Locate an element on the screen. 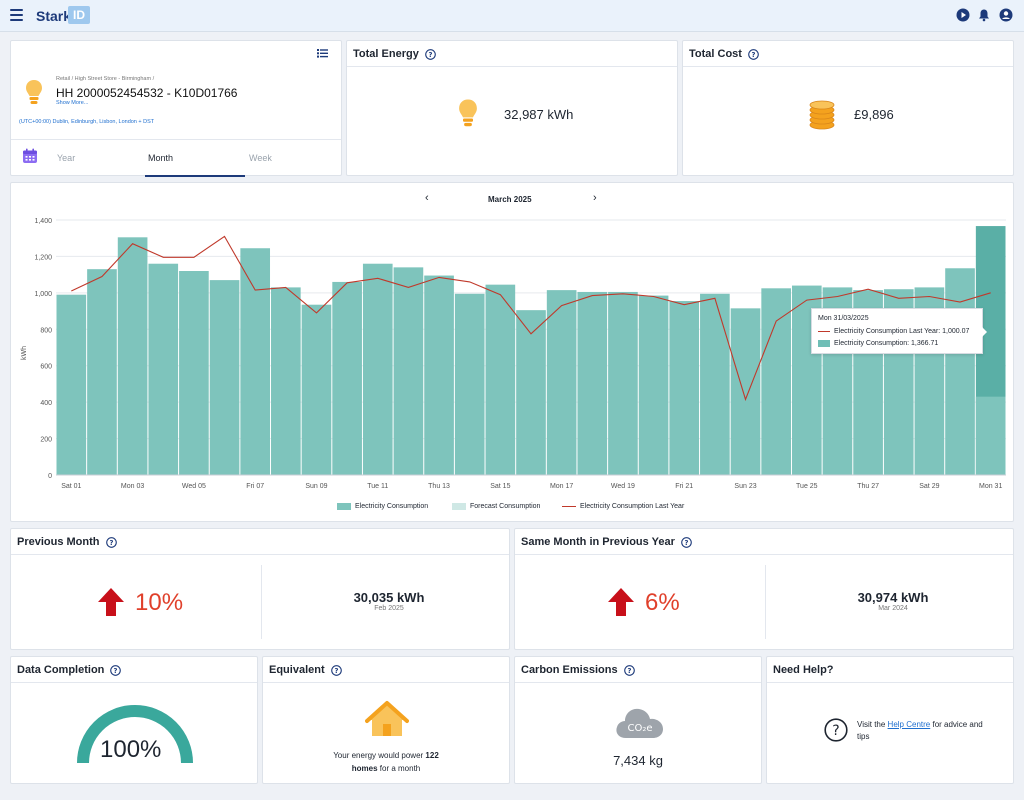 The height and width of the screenshot is (800, 1024). previous-month-value: 30,035 kWh is located at coordinates (389, 597).